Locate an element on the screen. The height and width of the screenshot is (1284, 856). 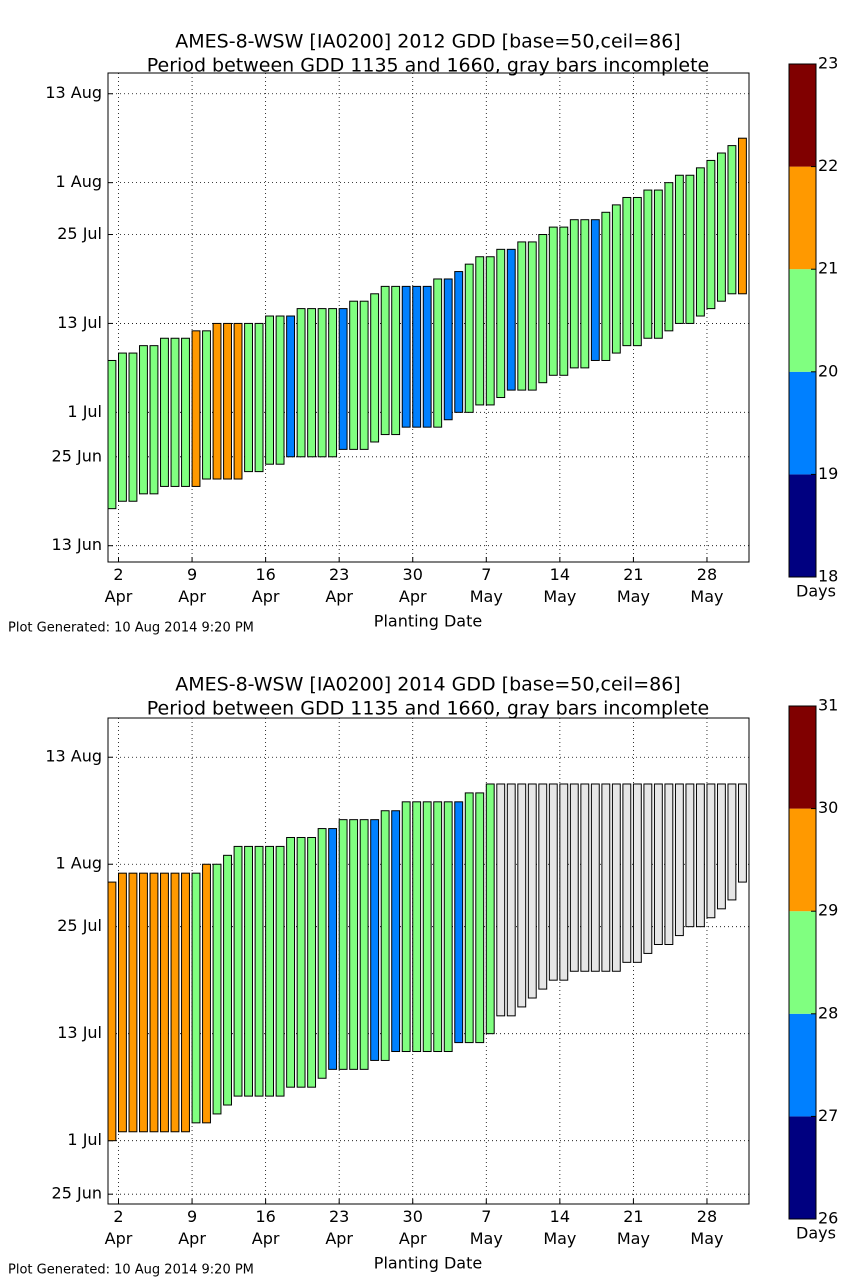
colorbar-tick-label: 22 is located at coordinates (828, 165).